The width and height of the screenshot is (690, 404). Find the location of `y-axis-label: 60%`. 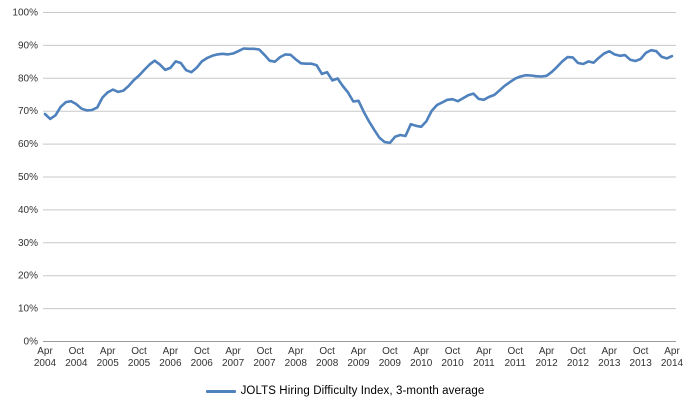

y-axis-label: 60% is located at coordinates (28, 144).